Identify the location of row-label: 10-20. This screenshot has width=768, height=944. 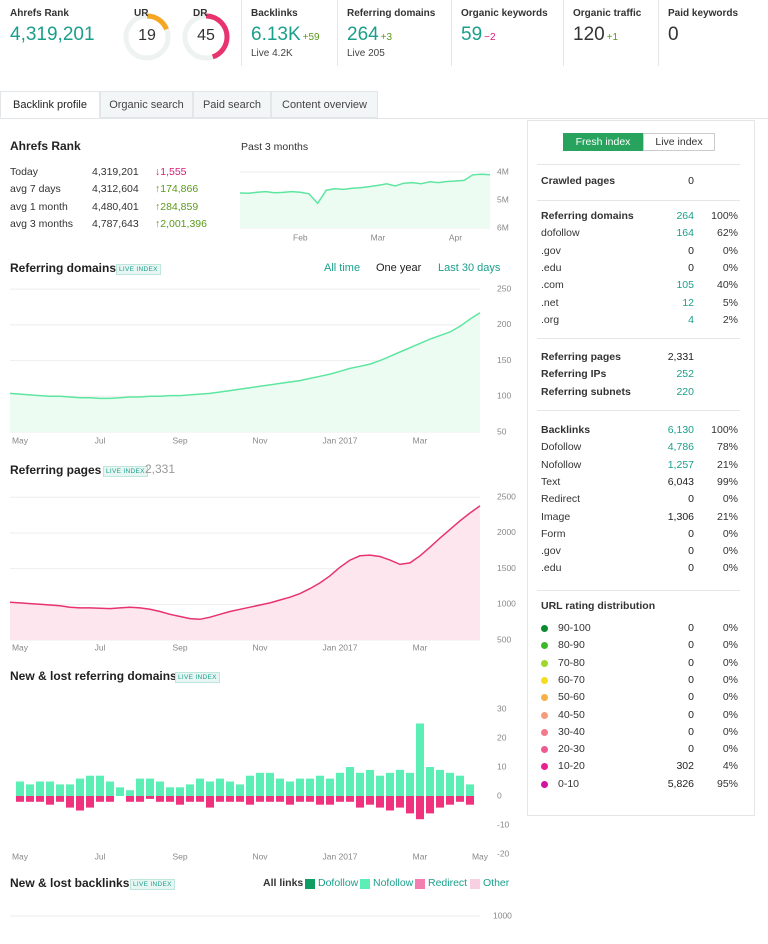
(571, 766).